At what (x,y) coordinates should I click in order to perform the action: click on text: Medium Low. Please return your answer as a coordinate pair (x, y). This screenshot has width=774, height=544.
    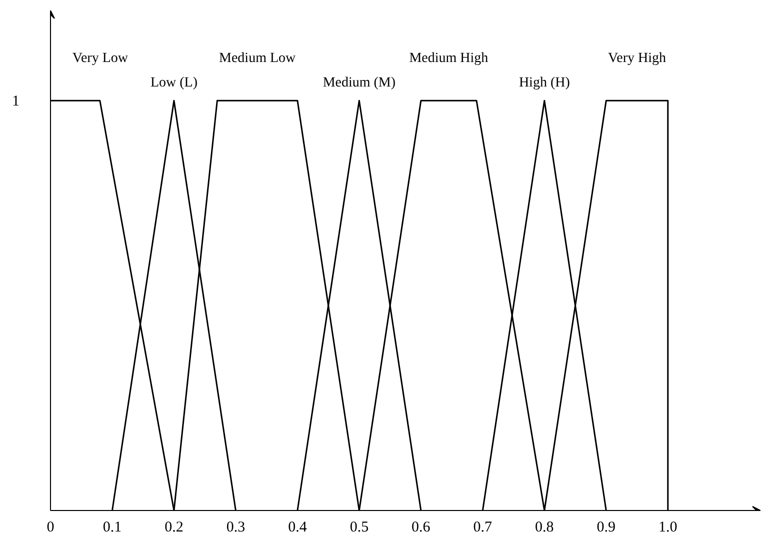
    Looking at the image, I should click on (258, 58).